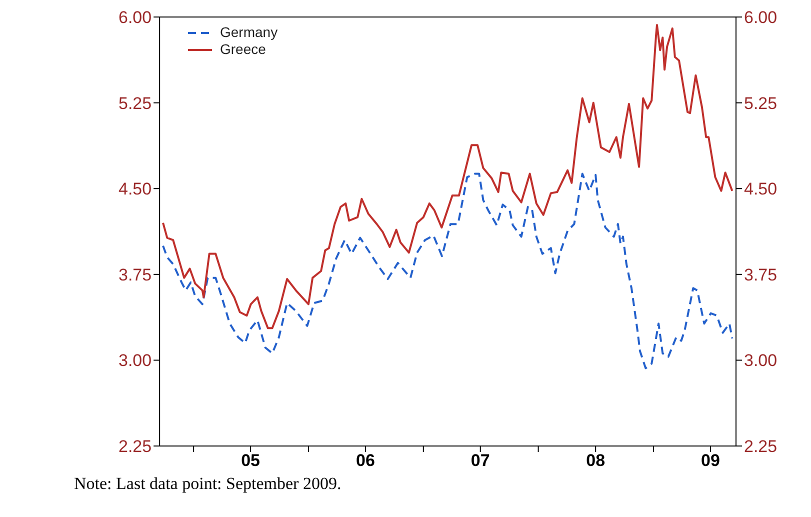 Image resolution: width=811 pixels, height=517 pixels. What do you see at coordinates (761, 103) in the screenshot?
I see `y2-tick-label: 5.25` at bounding box center [761, 103].